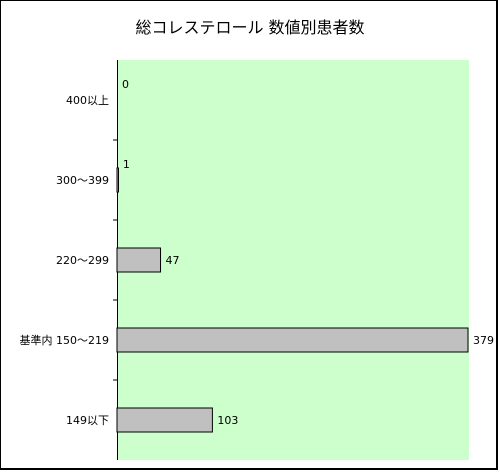  What do you see at coordinates (483, 340) in the screenshot?
I see `data-label: 379` at bounding box center [483, 340].